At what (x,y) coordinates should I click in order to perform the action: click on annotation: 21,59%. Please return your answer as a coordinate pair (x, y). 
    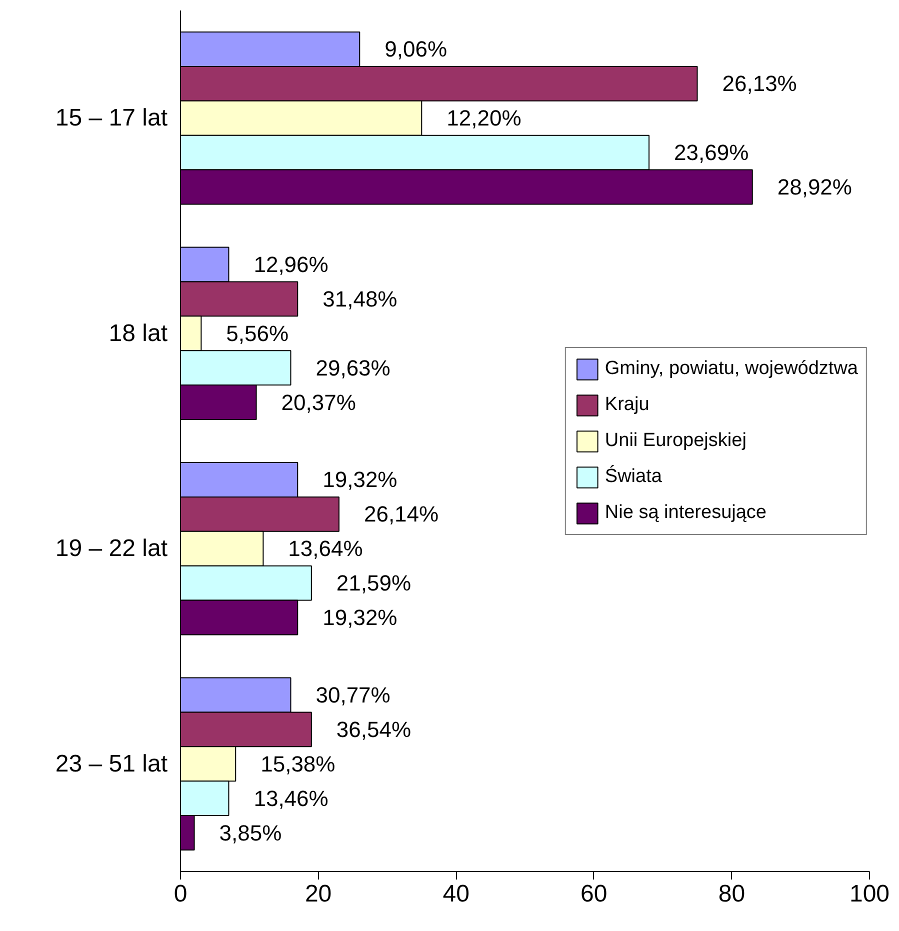
    Looking at the image, I should click on (374, 583).